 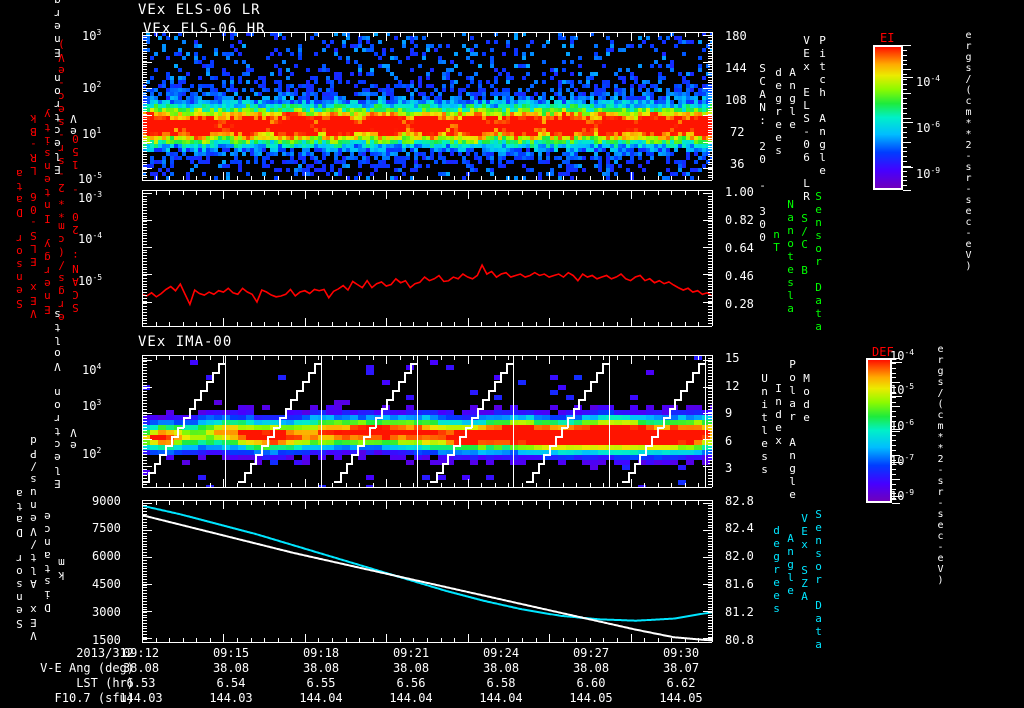 What do you see at coordinates (778, 111) in the screenshot?
I see `panel1-right-label-degrees: degrees` at bounding box center [778, 111].